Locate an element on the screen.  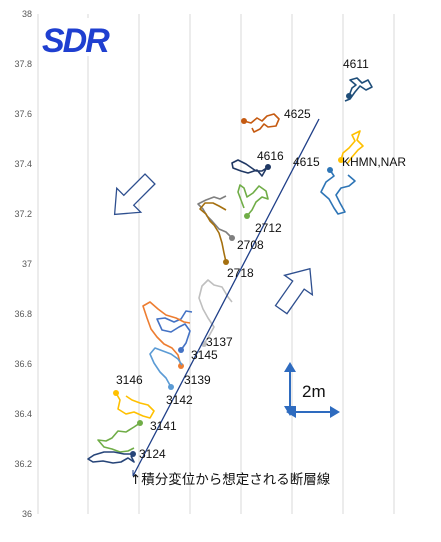
y-tick-label: 37.4 is located at coordinates (23, 164).